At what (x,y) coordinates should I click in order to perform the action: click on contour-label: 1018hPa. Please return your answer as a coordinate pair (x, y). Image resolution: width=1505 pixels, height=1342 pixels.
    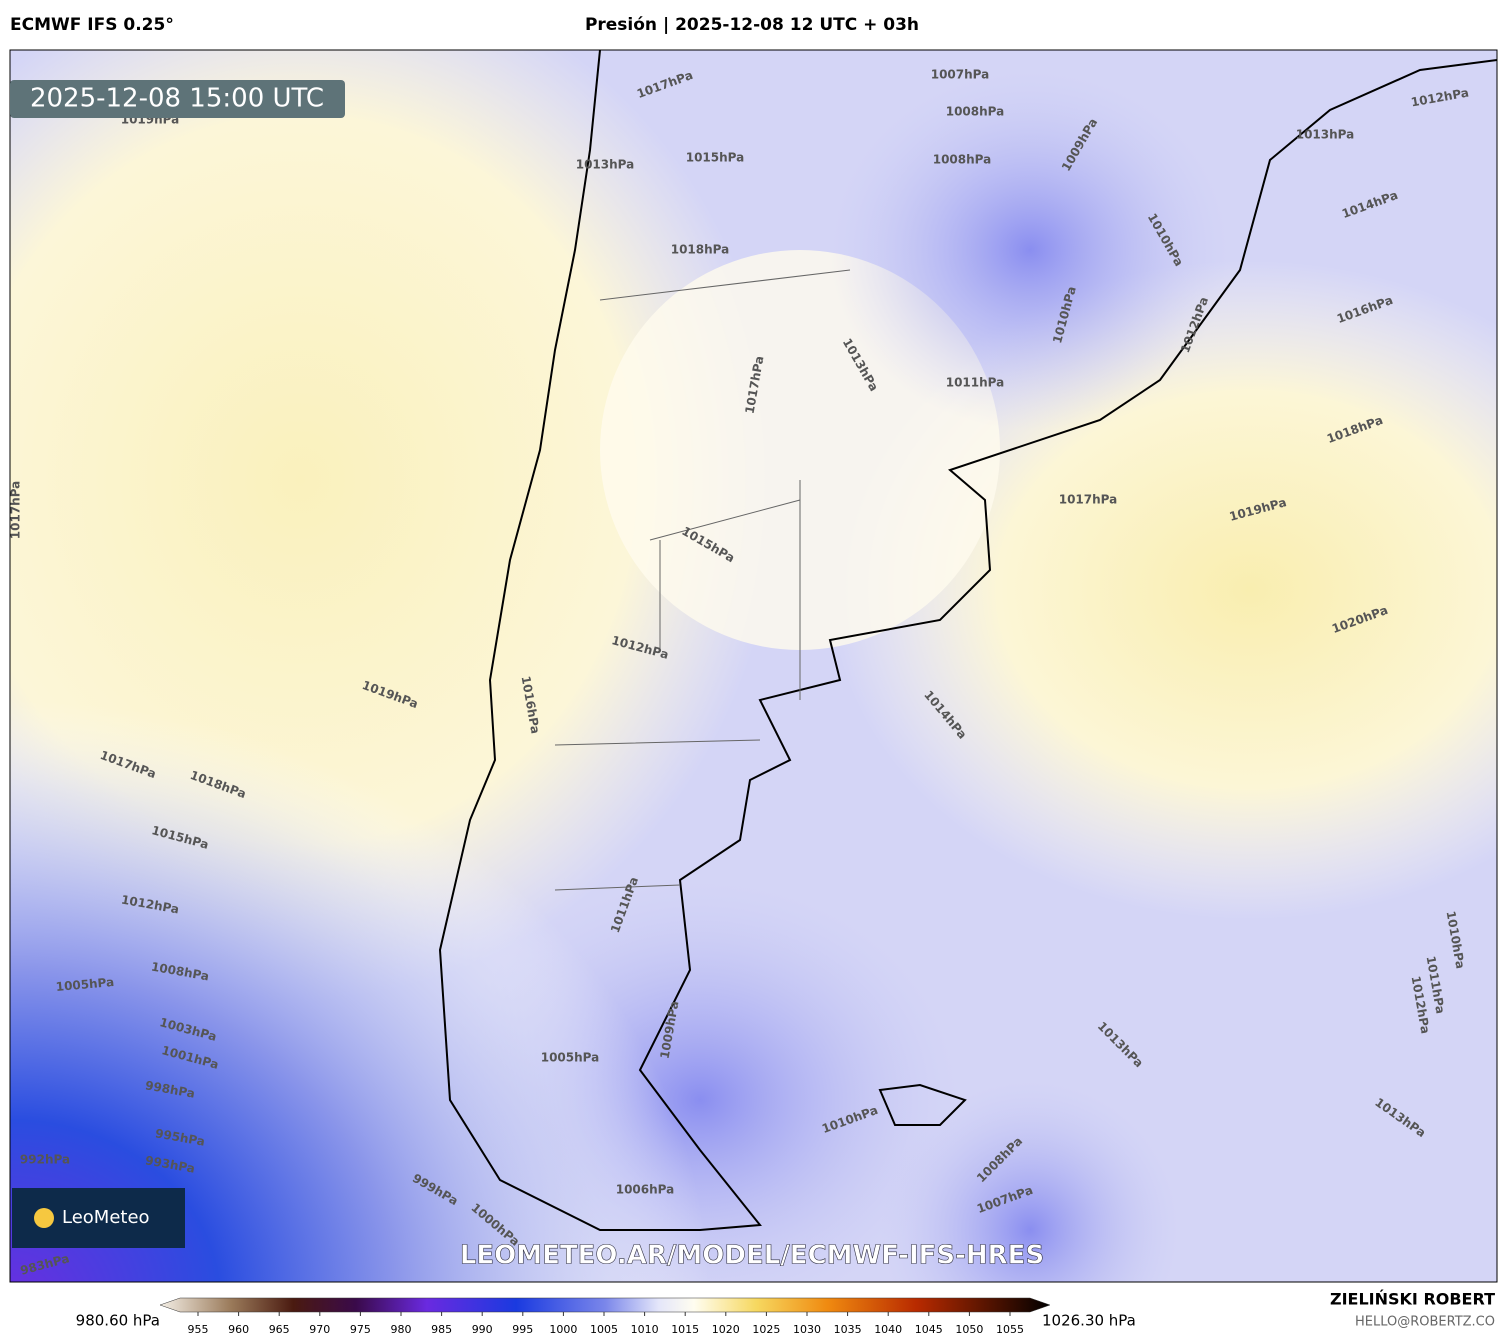
    Looking at the image, I should click on (700, 250).